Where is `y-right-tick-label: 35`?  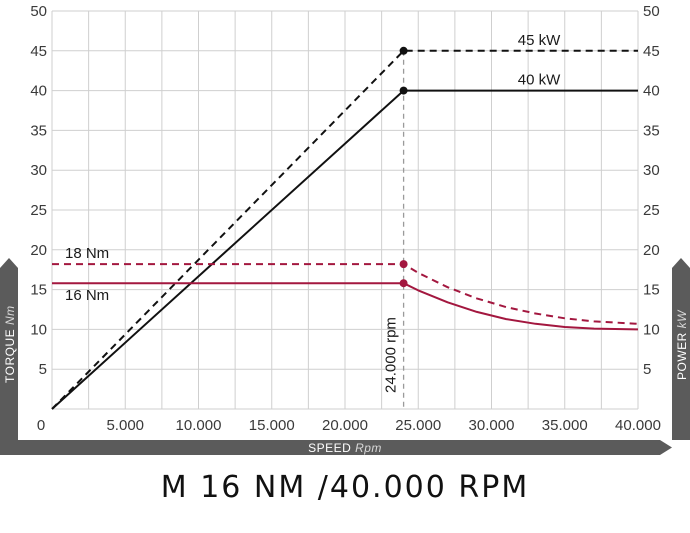 y-right-tick-label: 35 is located at coordinates (651, 130).